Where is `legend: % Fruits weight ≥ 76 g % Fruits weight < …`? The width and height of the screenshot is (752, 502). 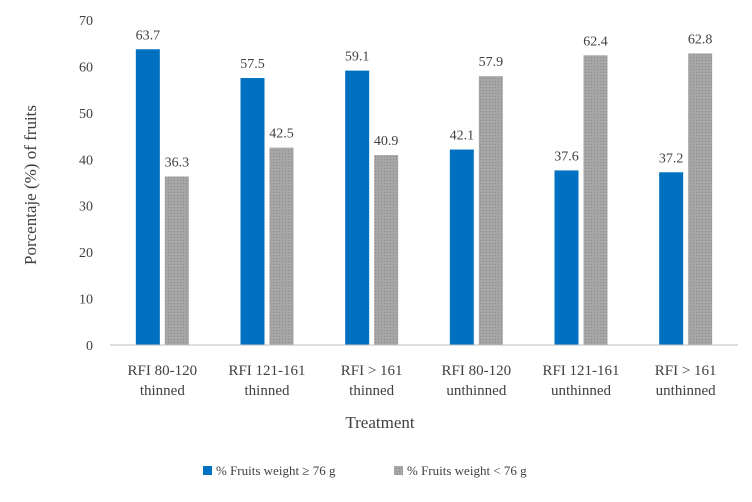 legend: % Fruits weight ≥ 76 g % Fruits weight < … is located at coordinates (365, 470).